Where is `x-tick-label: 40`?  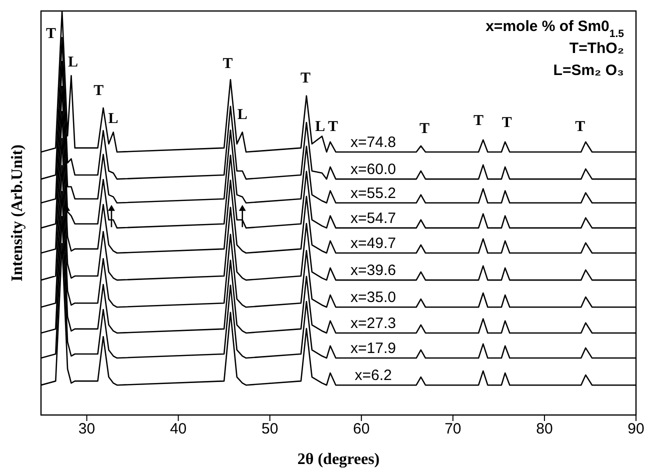 x-tick-label: 40 is located at coordinates (178, 429).